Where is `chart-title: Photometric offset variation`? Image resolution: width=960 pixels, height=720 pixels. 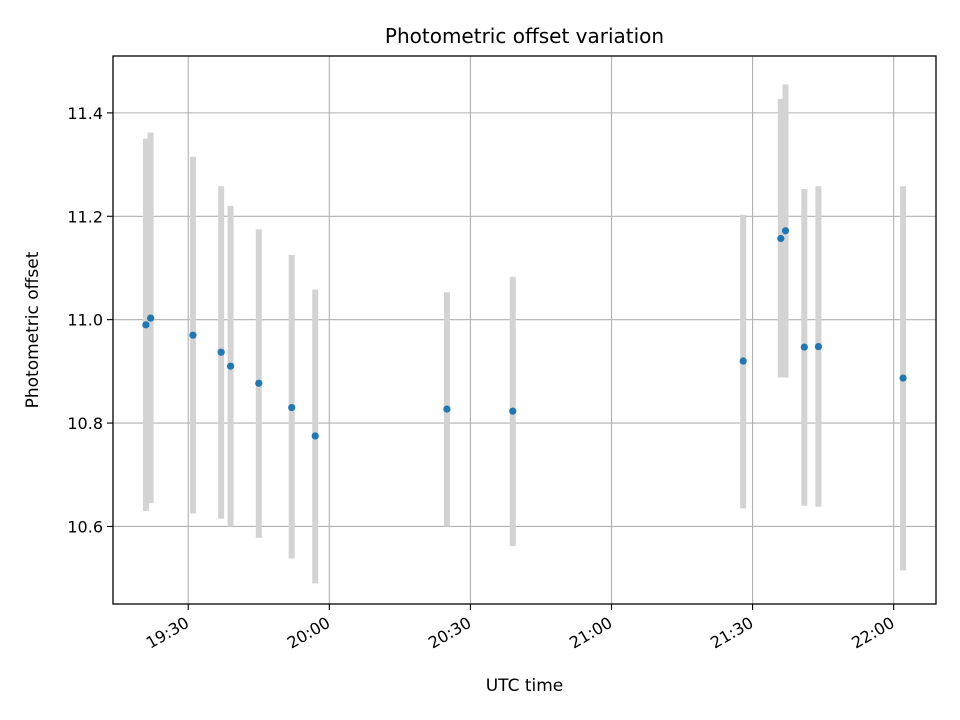 chart-title: Photometric offset variation is located at coordinates (524, 36).